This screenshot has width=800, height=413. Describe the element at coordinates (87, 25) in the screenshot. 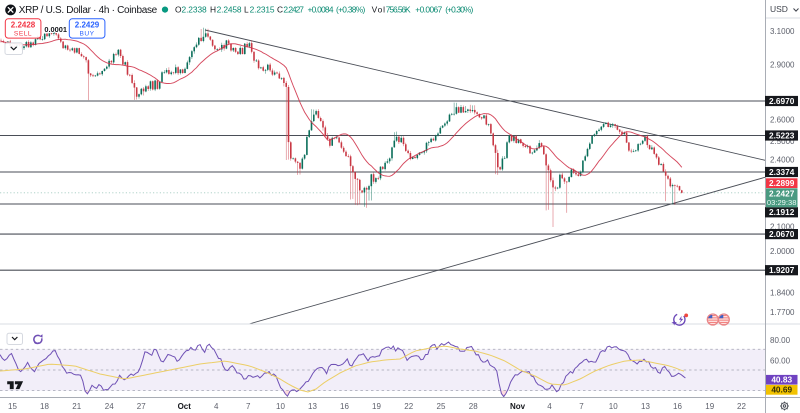

I see `svg-text: 2.2429` at that location.